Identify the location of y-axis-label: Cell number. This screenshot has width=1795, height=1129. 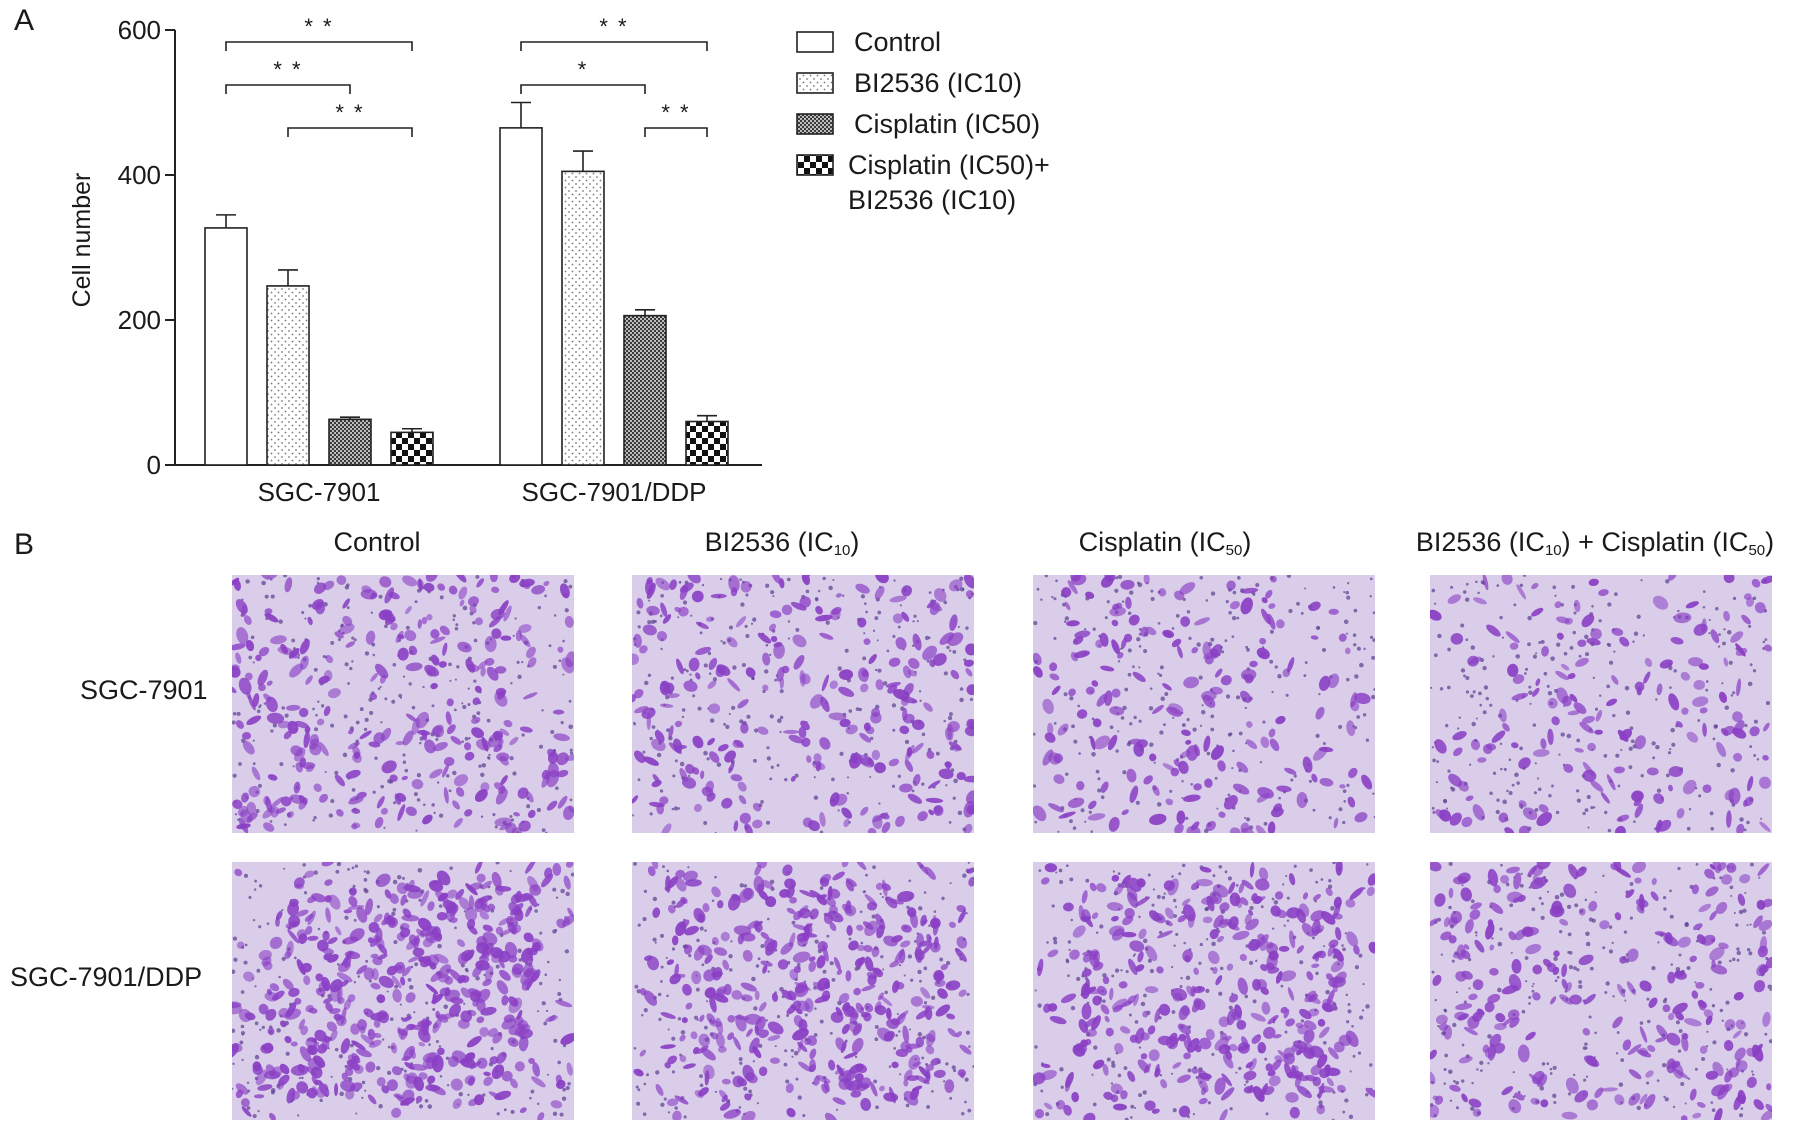
(82, 240).